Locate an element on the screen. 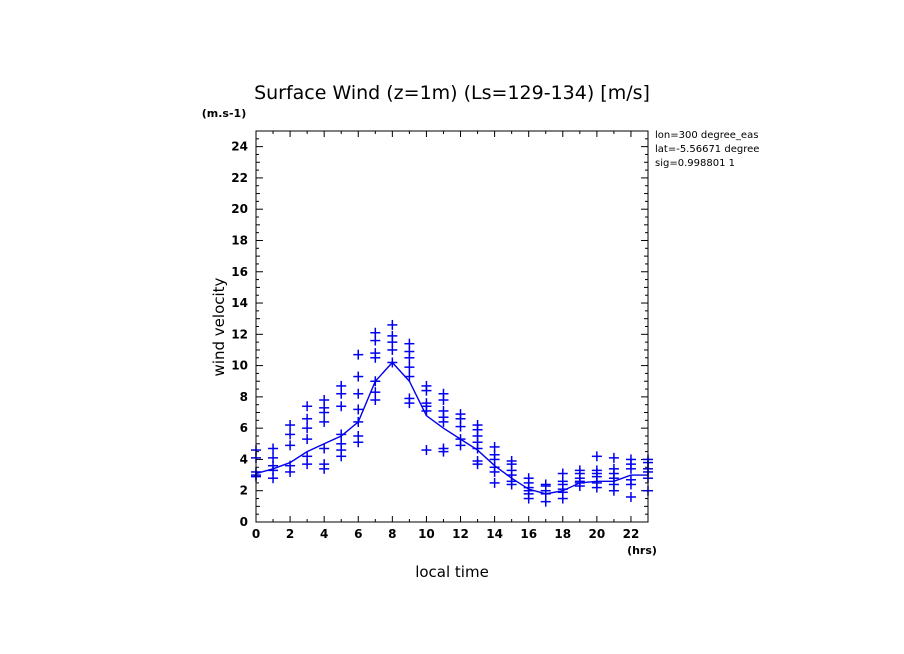  x-tick-label: 0 is located at coordinates (256, 534).